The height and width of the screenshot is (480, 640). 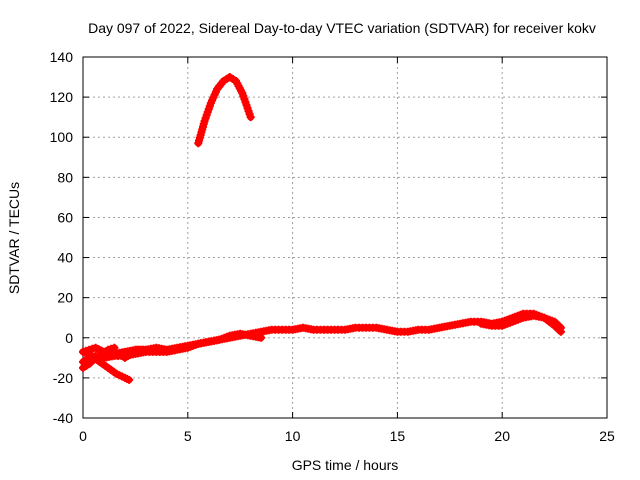 What do you see at coordinates (65, 258) in the screenshot?
I see `y-tick-label: 40` at bounding box center [65, 258].